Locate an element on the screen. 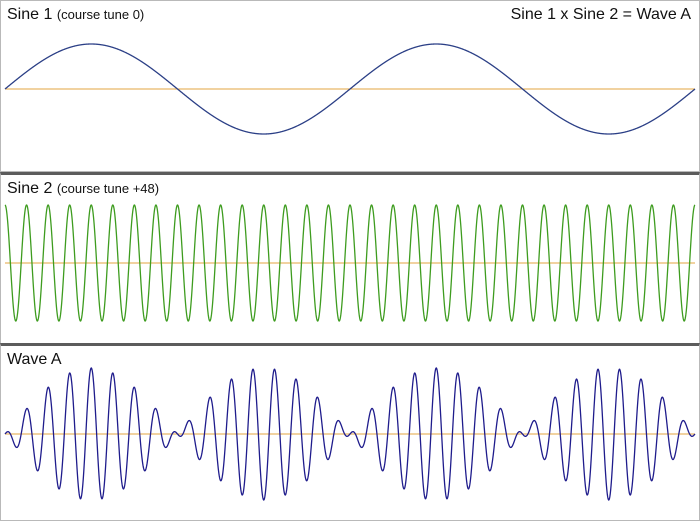 This screenshot has height=521, width=700. sine-1-subtitle: (course tune 0) is located at coordinates (100, 14).